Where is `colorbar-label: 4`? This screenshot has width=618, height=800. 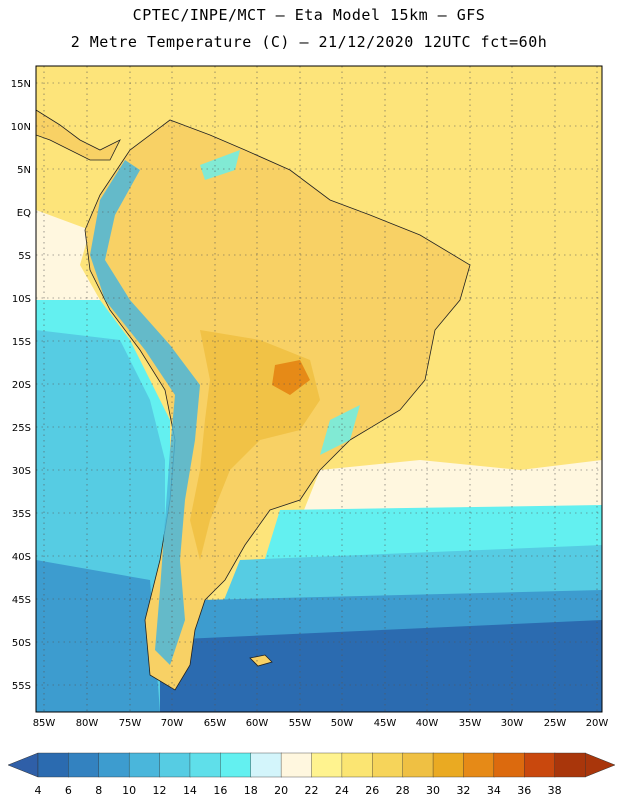
colorbar-label: 4 is located at coordinates (38, 790).